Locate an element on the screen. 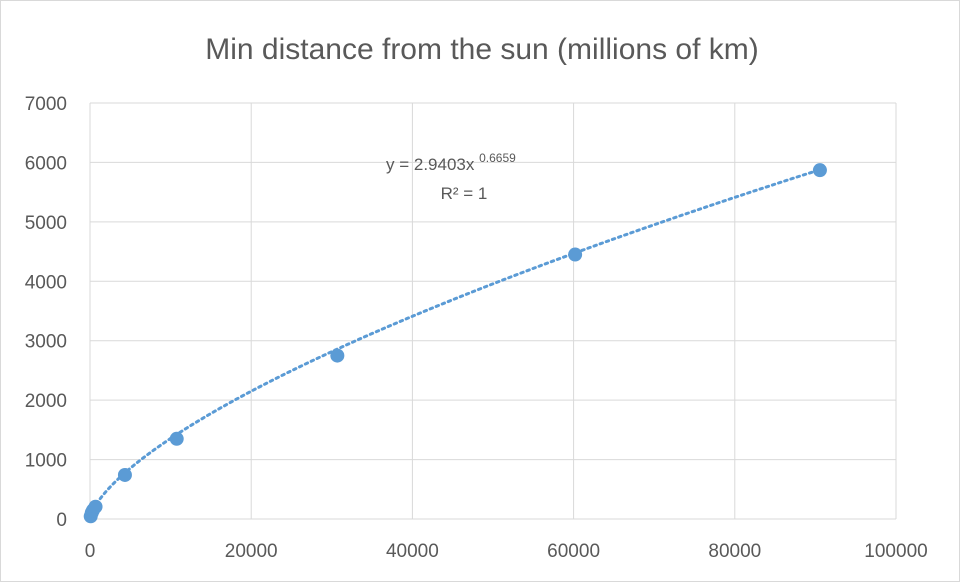 This screenshot has height=582, width=960. y-tick-label: 6000 is located at coordinates (46, 163).